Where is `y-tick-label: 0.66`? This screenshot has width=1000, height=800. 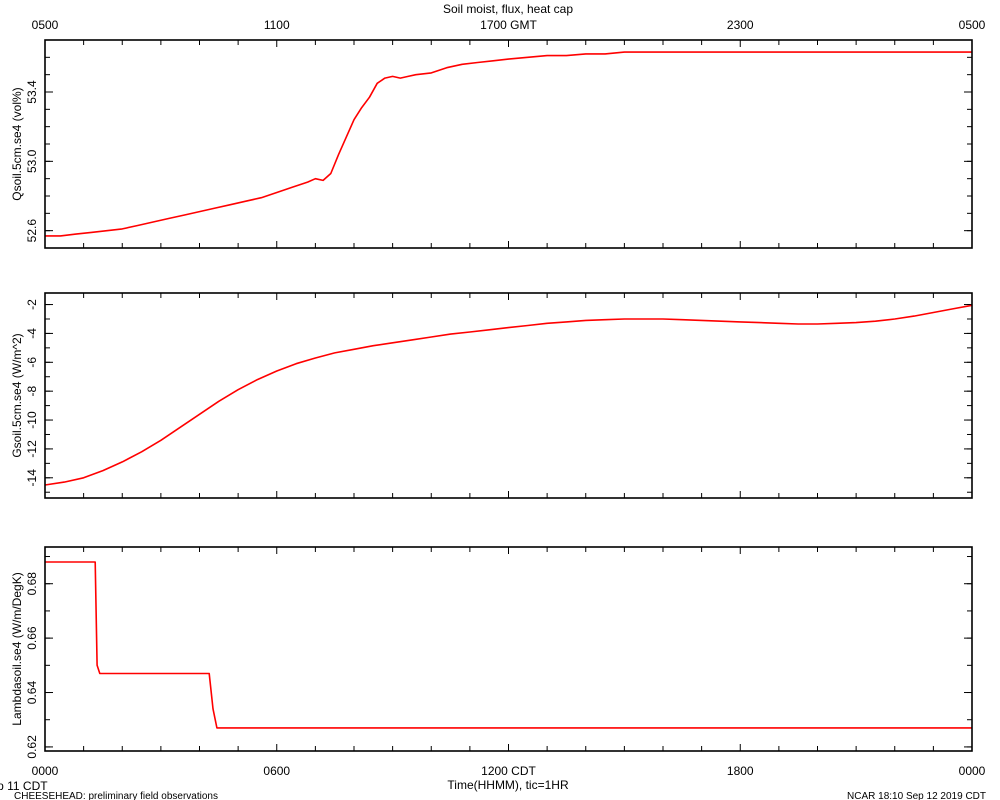 y-tick-label: 0.66 is located at coordinates (32, 638).